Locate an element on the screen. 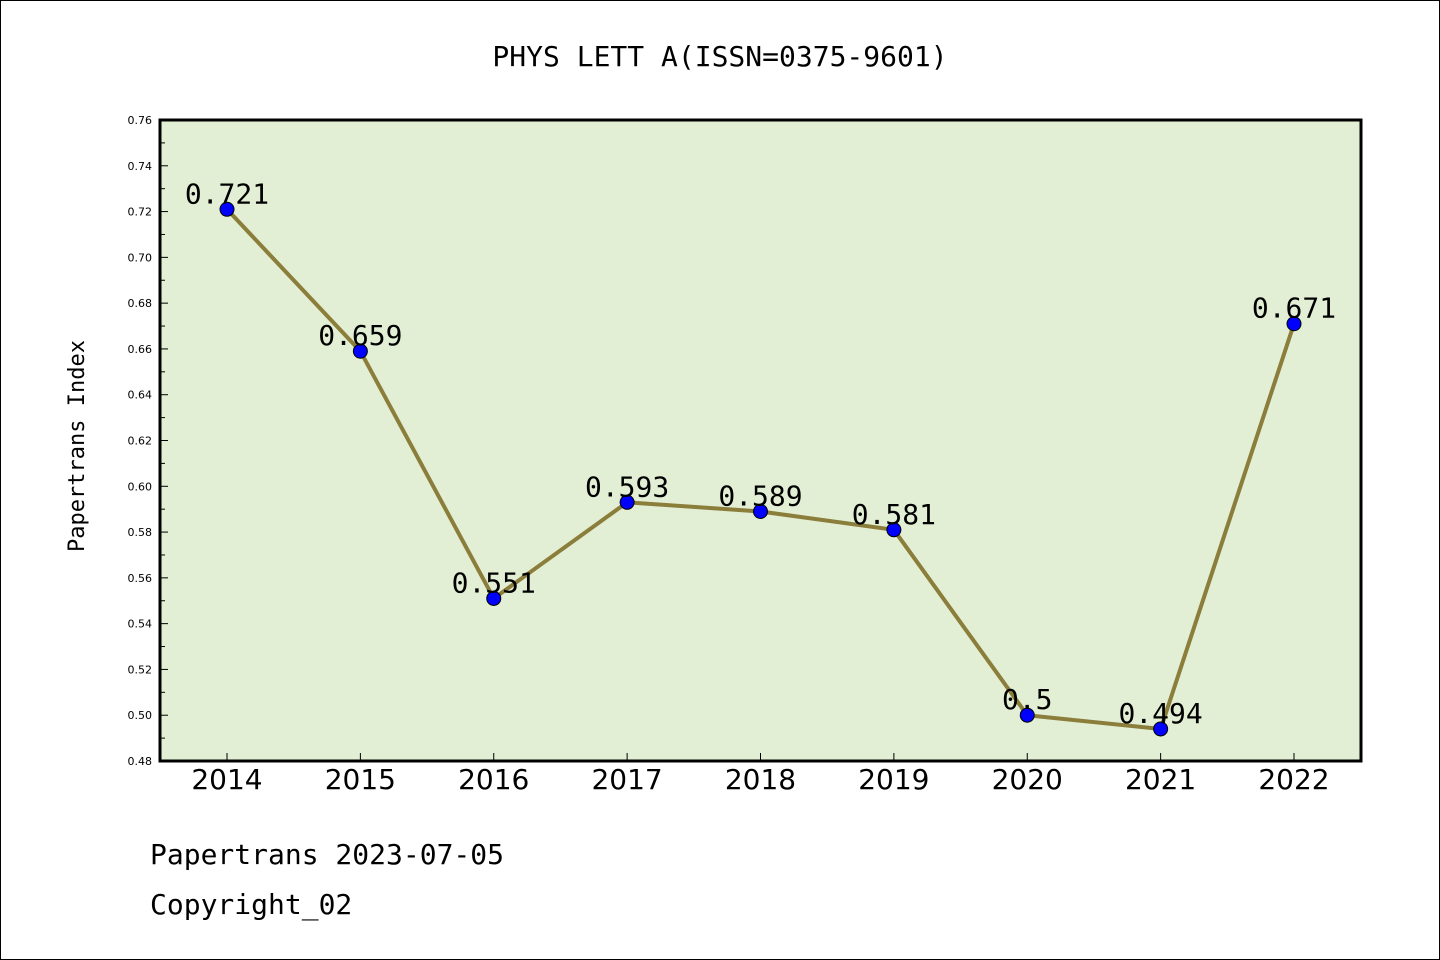  data-label: 0.494 is located at coordinates (1160, 713).